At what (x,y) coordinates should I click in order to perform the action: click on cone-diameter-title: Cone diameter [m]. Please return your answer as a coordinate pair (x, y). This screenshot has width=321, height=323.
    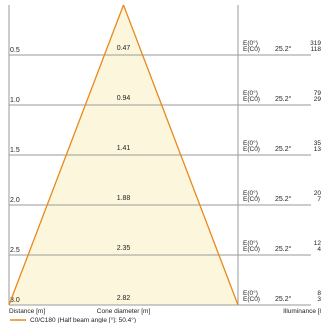
    Looking at the image, I should click on (124, 311).